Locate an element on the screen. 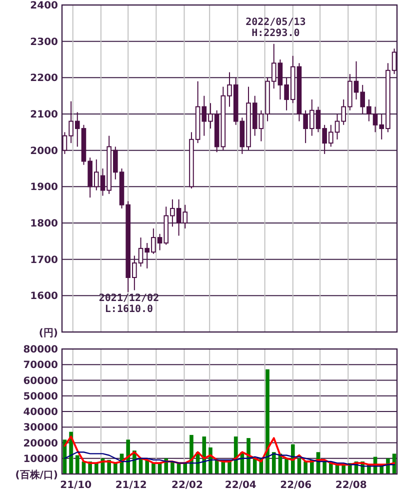 The image size is (400, 497). x-tick-label: 22/08 is located at coordinates (351, 485).